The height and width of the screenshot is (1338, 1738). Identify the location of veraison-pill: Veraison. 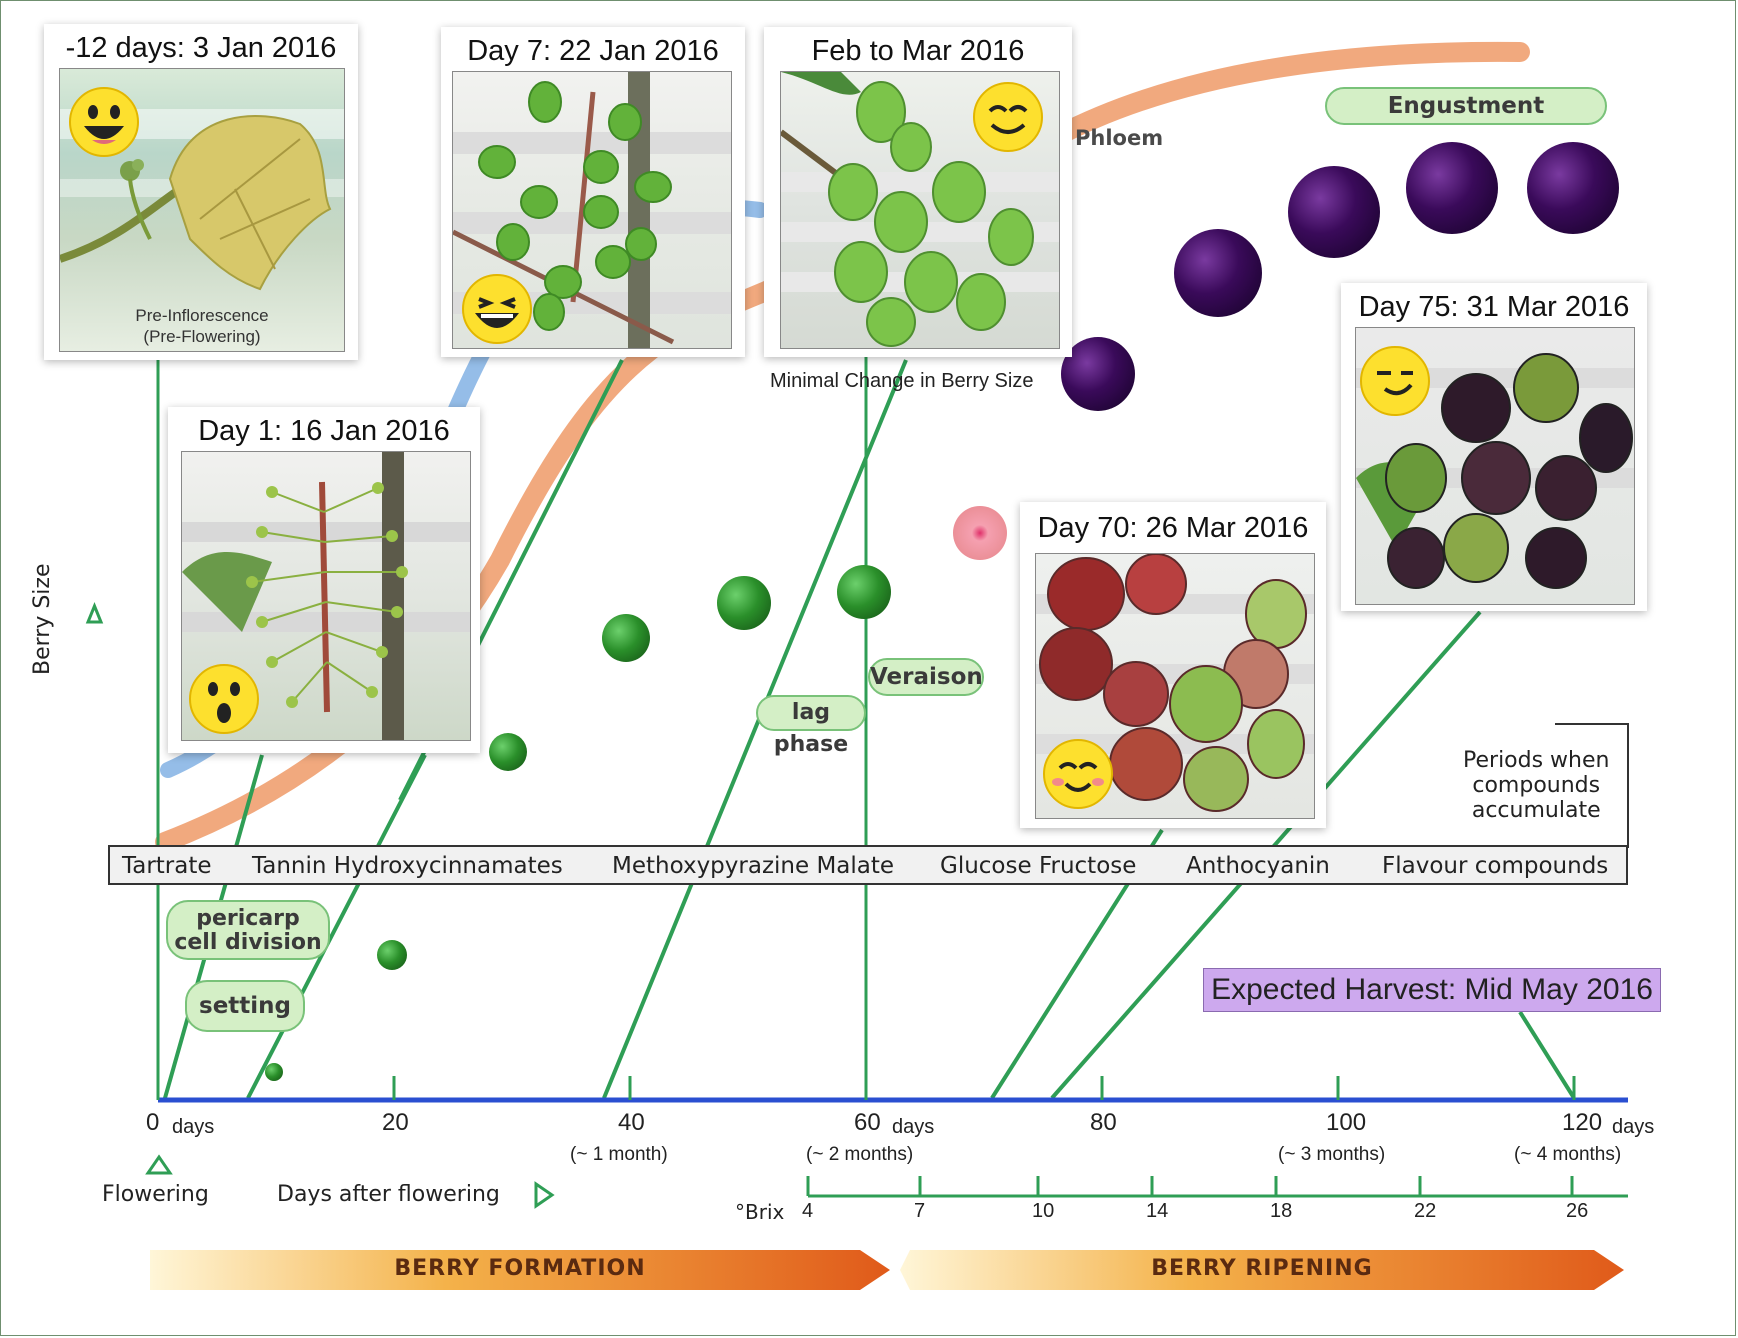
(926, 677).